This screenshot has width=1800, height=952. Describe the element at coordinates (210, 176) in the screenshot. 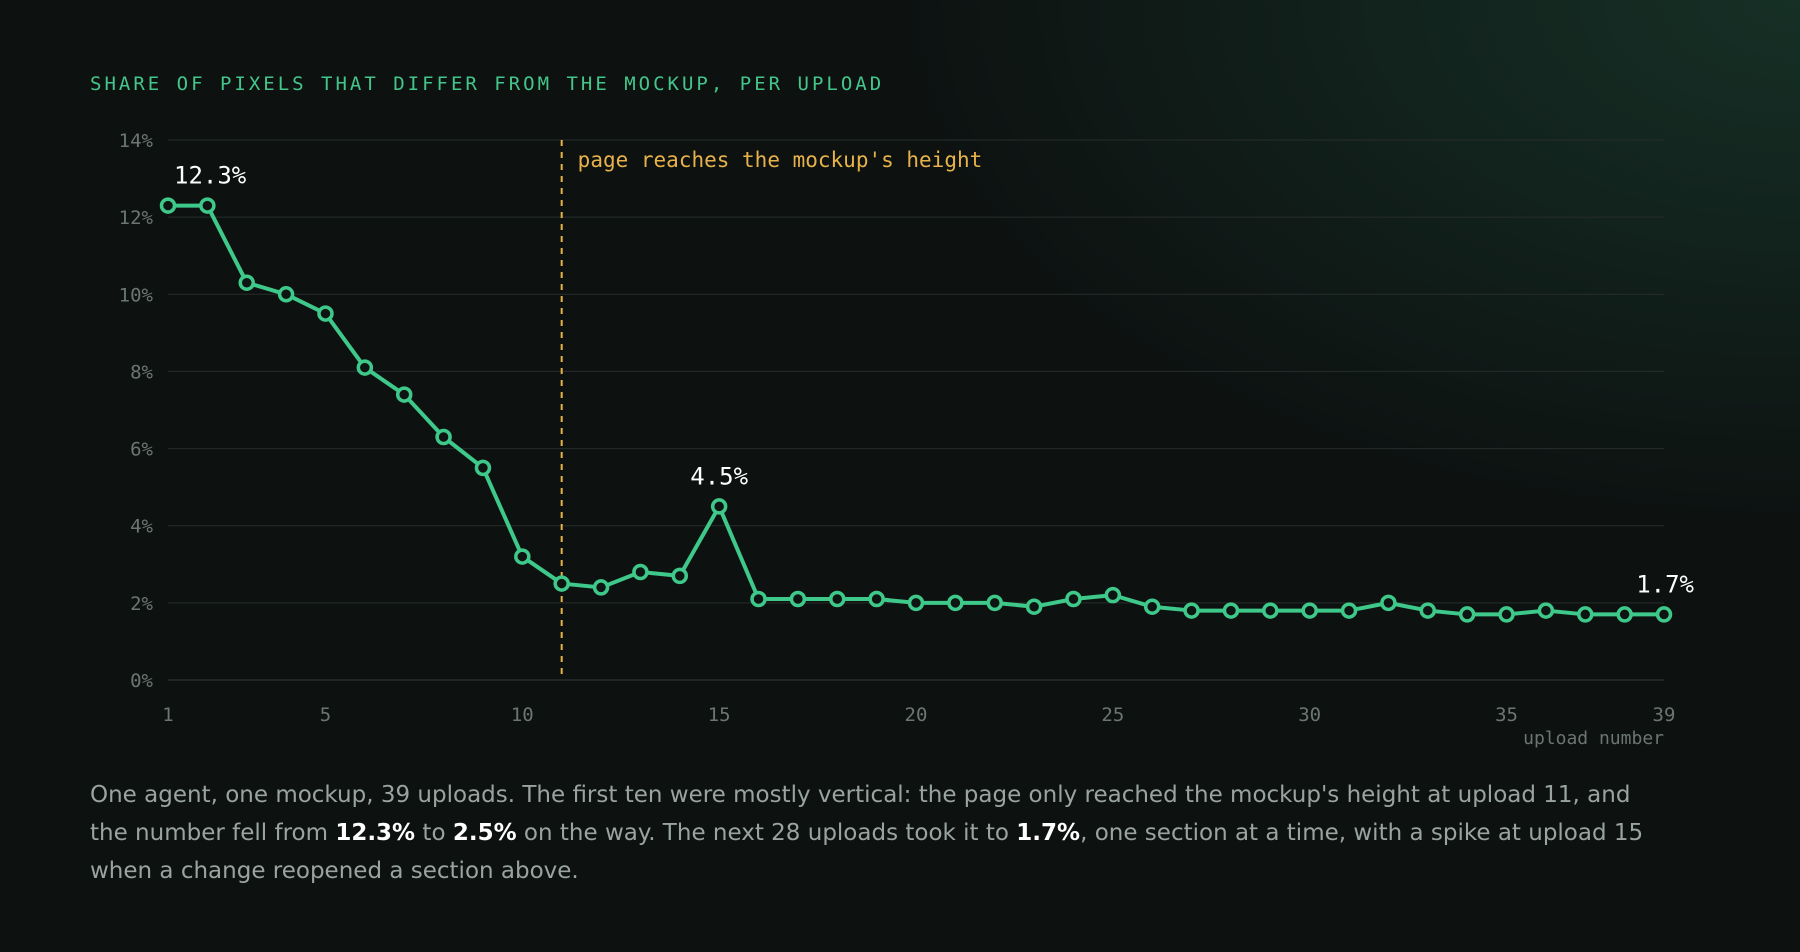

I see `data-label: 12.3%` at that location.